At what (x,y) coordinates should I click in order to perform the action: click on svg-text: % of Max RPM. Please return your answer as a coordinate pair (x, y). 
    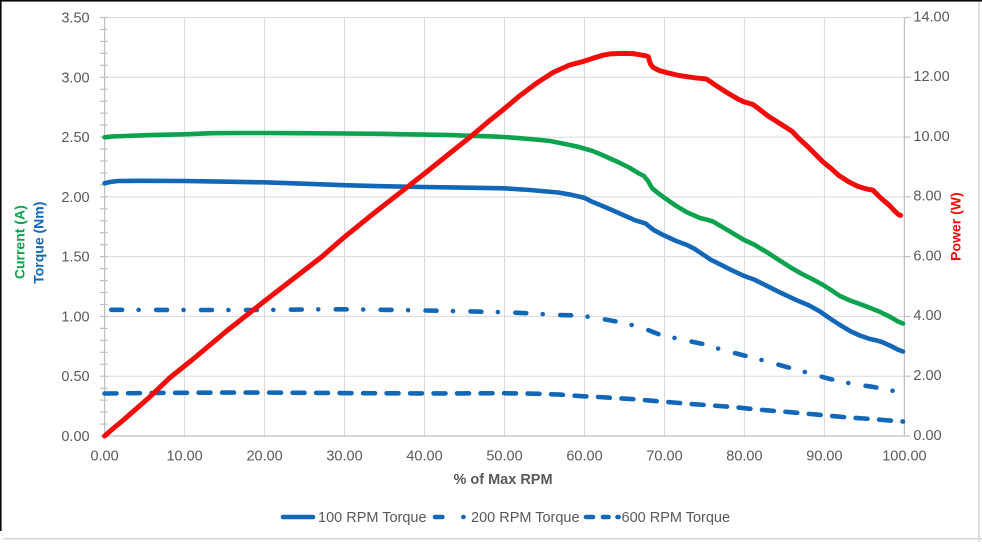
    Looking at the image, I should click on (502, 480).